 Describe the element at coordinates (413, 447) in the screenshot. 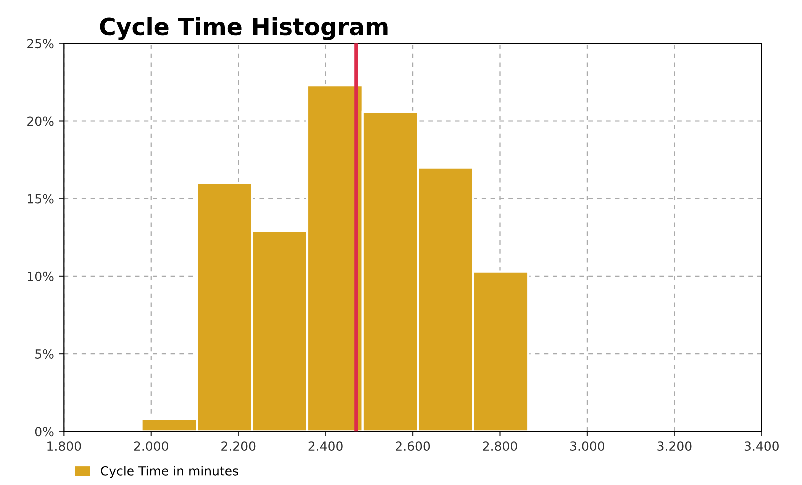

I see `x-tick-label: 2.600` at that location.